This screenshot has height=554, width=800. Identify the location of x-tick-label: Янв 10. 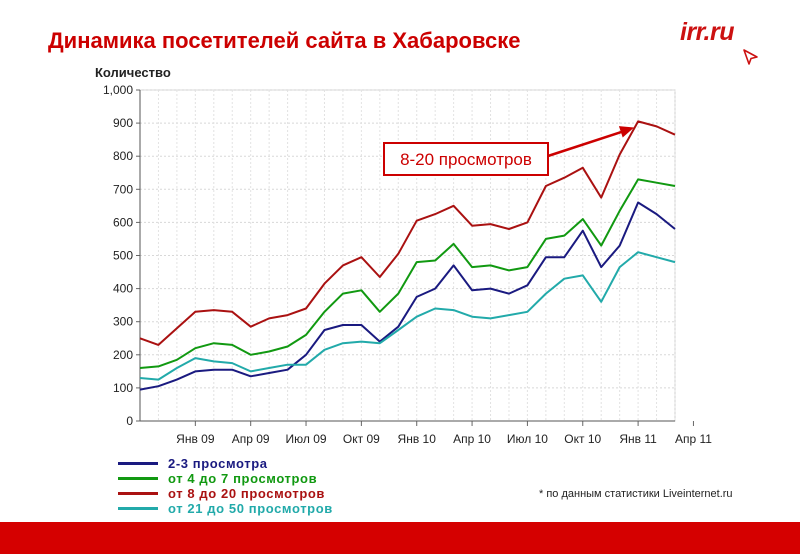
(417, 439).